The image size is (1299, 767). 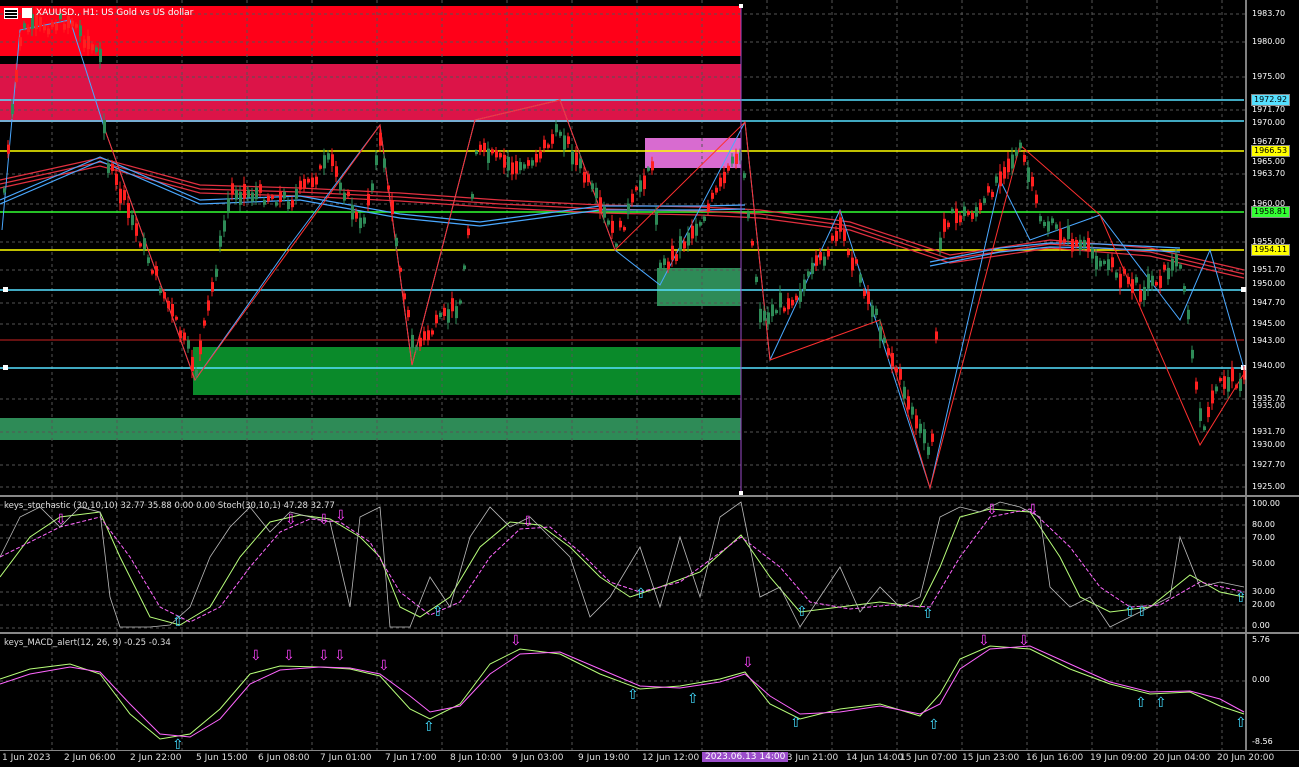 What do you see at coordinates (1263, 563) in the screenshot?
I see `stochastic-axis-label: 50.00` at bounding box center [1263, 563].